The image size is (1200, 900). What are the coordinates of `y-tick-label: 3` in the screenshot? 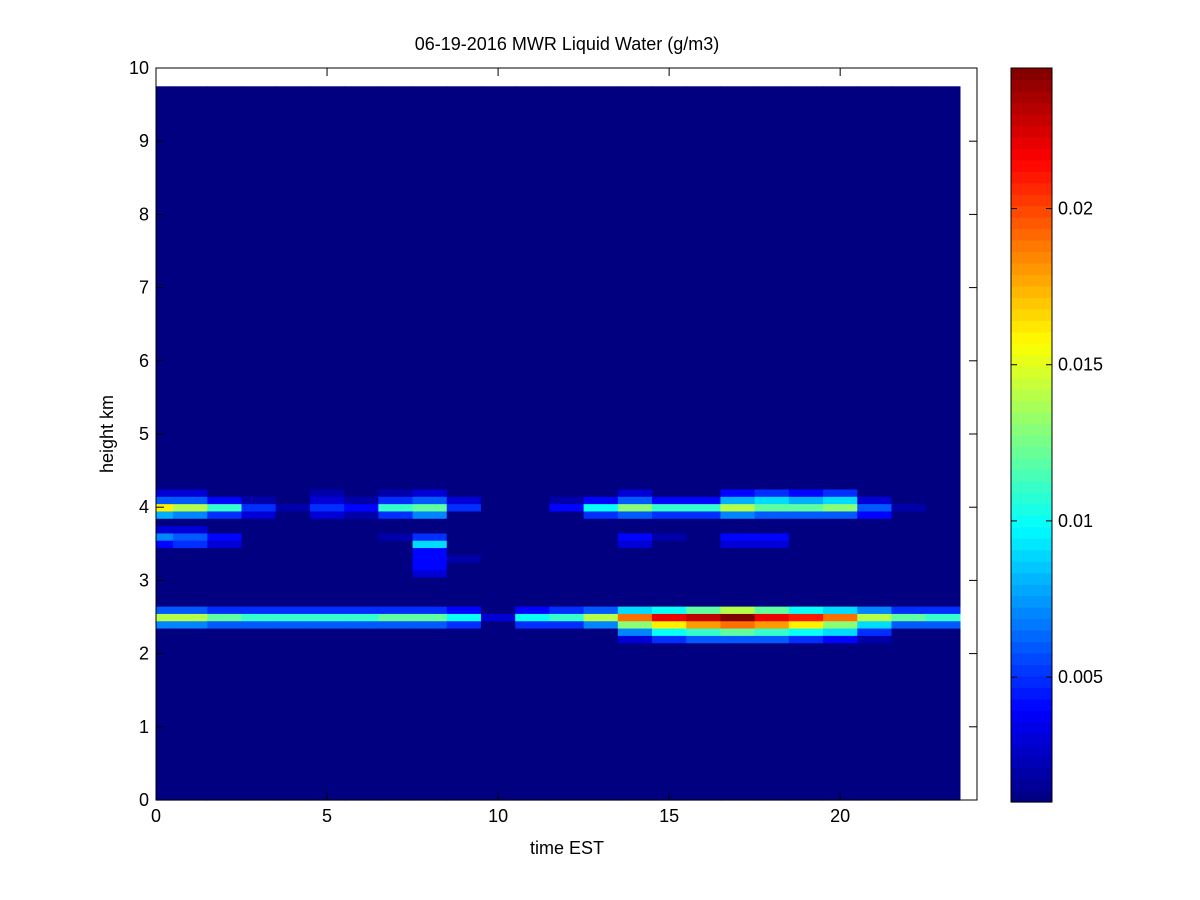 It's located at (144, 580).